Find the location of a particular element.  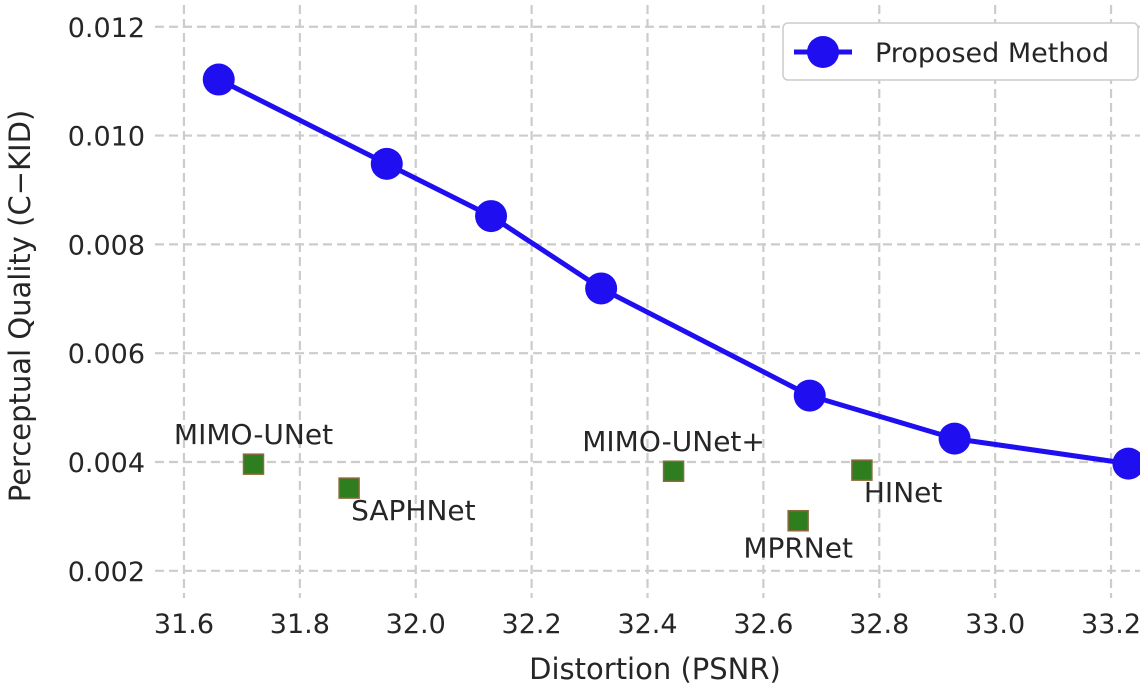

x-tick-label: 31.6 is located at coordinates (184, 624).